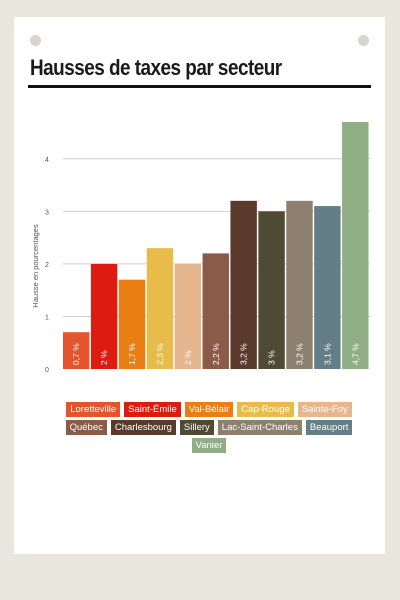  What do you see at coordinates (259, 427) in the screenshot?
I see `legend-item: Lac-Saint-Charles` at bounding box center [259, 427].